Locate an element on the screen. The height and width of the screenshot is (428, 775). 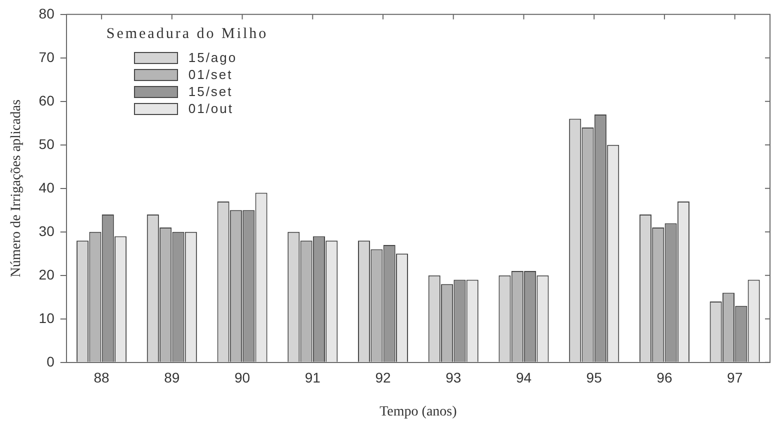
legend-label: 01/set is located at coordinates (210, 74).